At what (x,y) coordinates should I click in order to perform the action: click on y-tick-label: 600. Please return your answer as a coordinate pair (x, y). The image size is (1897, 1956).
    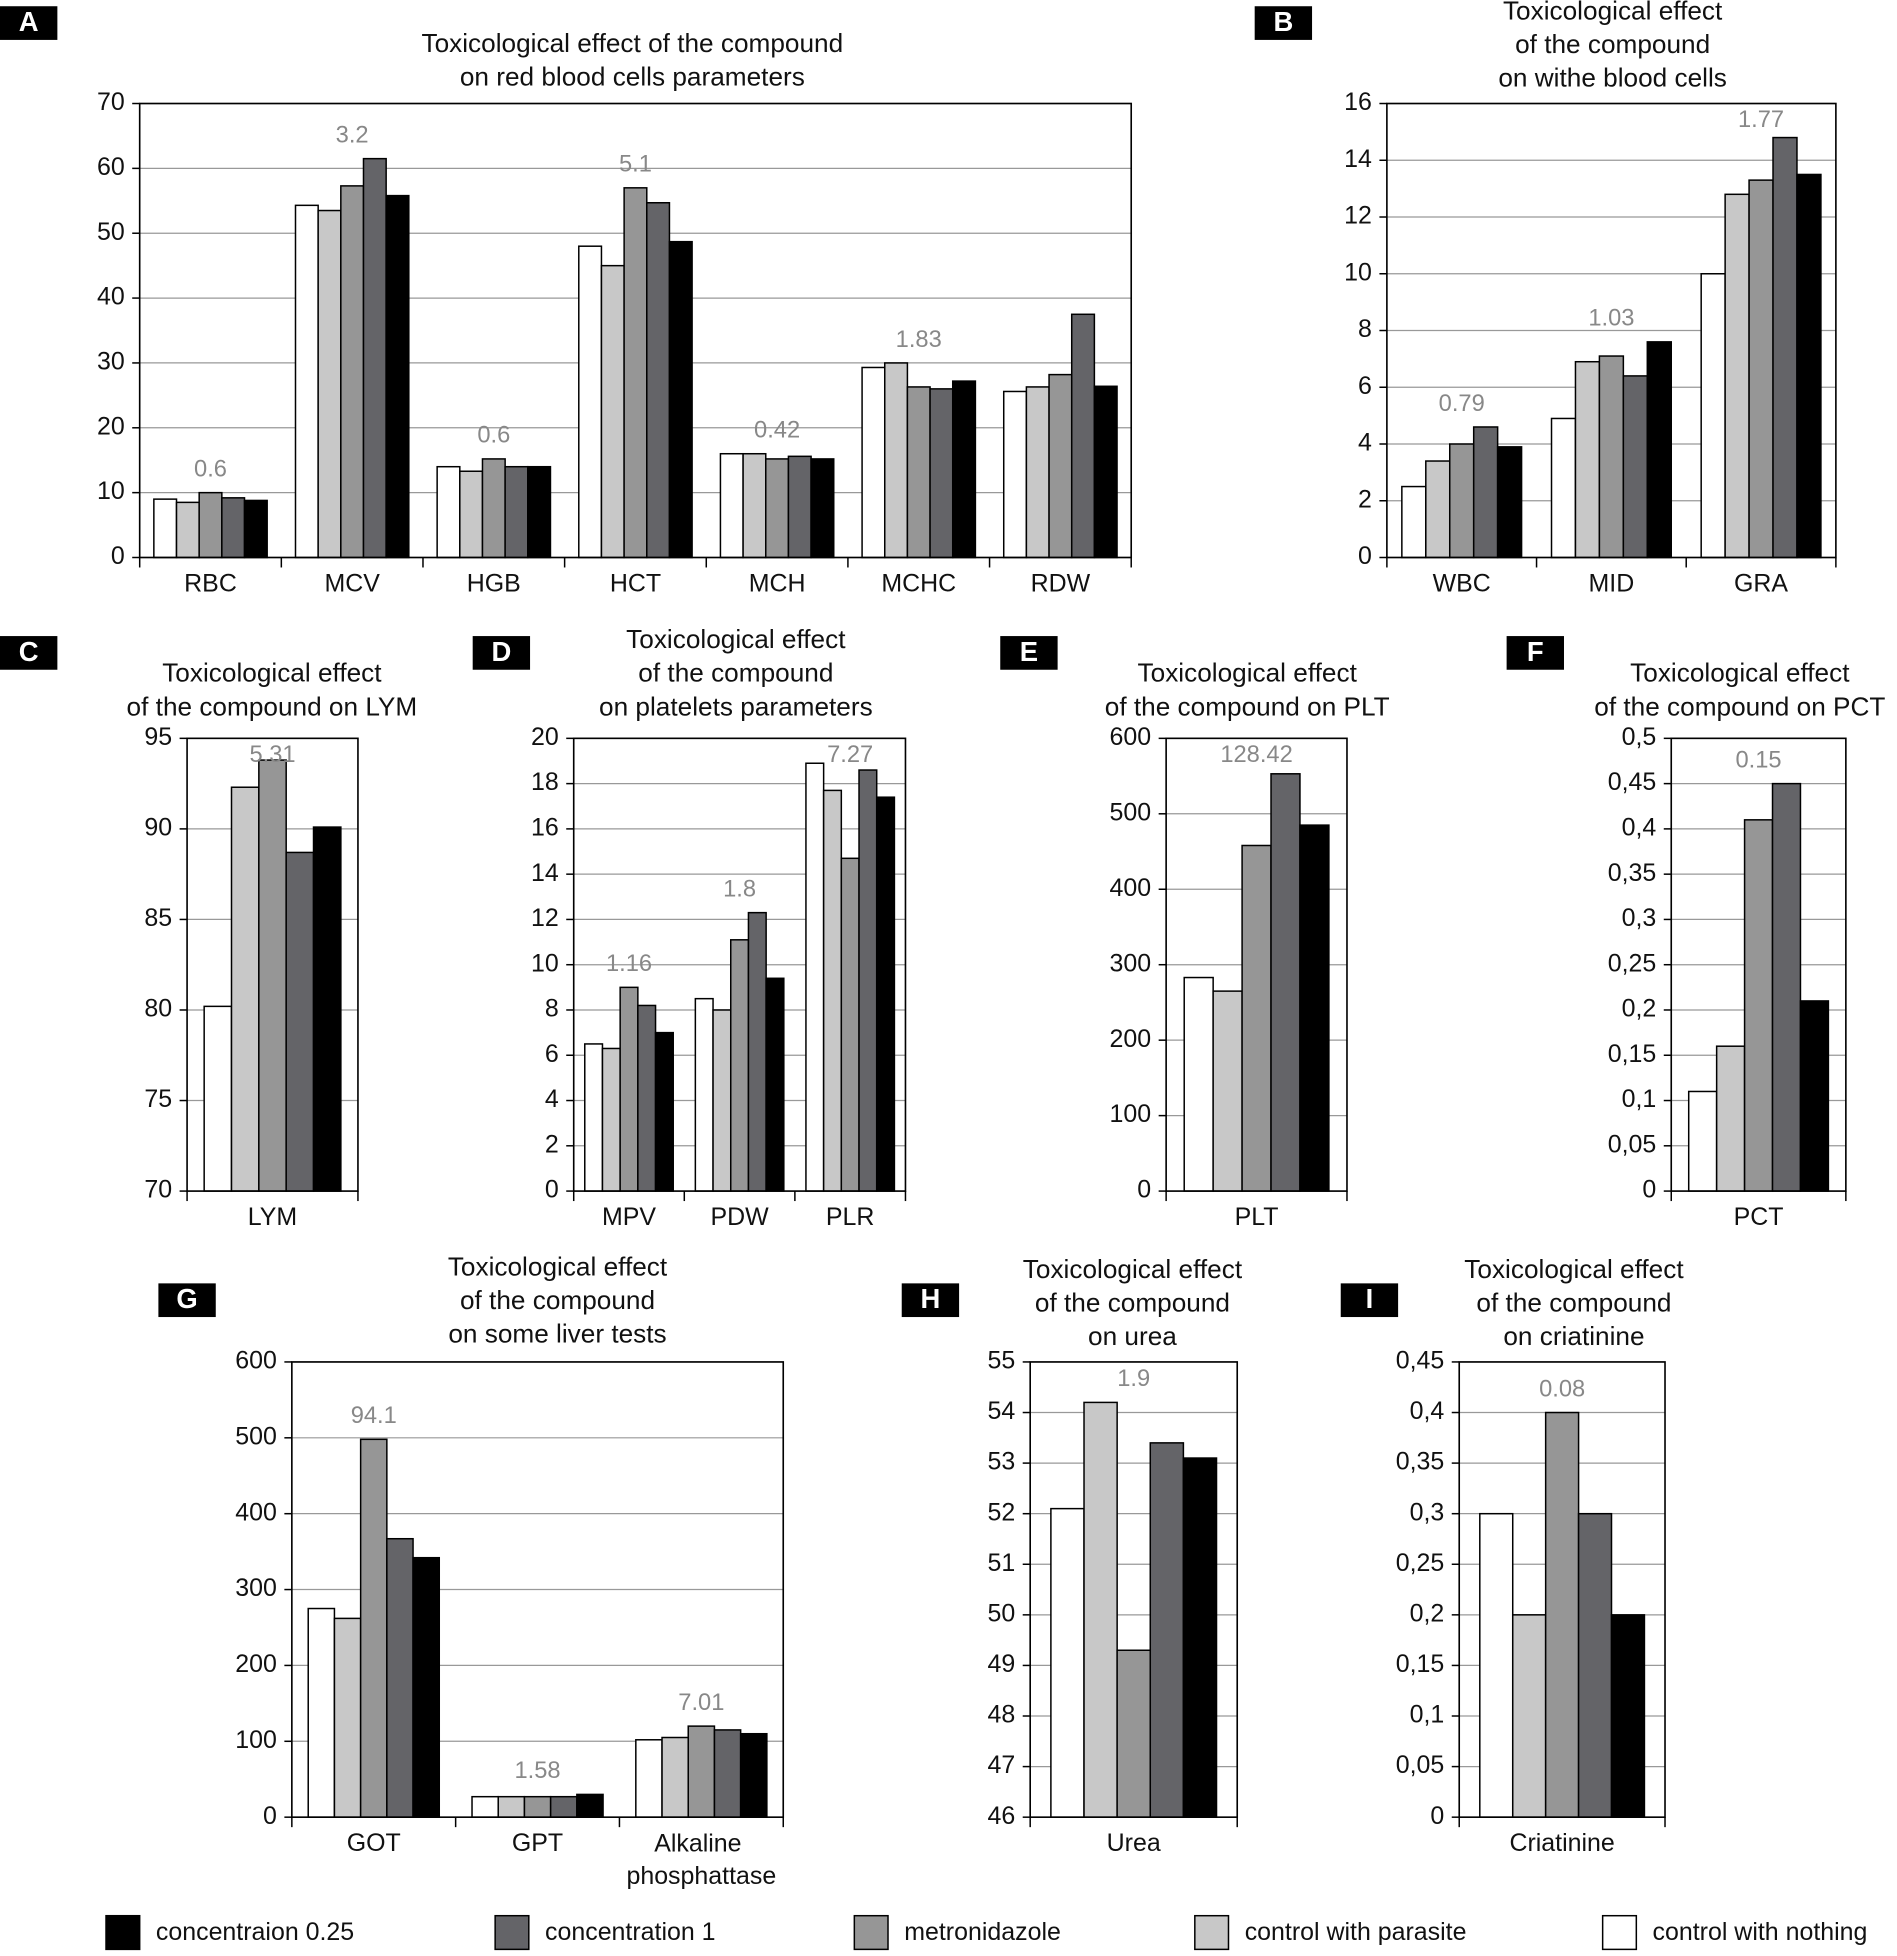
    Looking at the image, I should click on (256, 1361).